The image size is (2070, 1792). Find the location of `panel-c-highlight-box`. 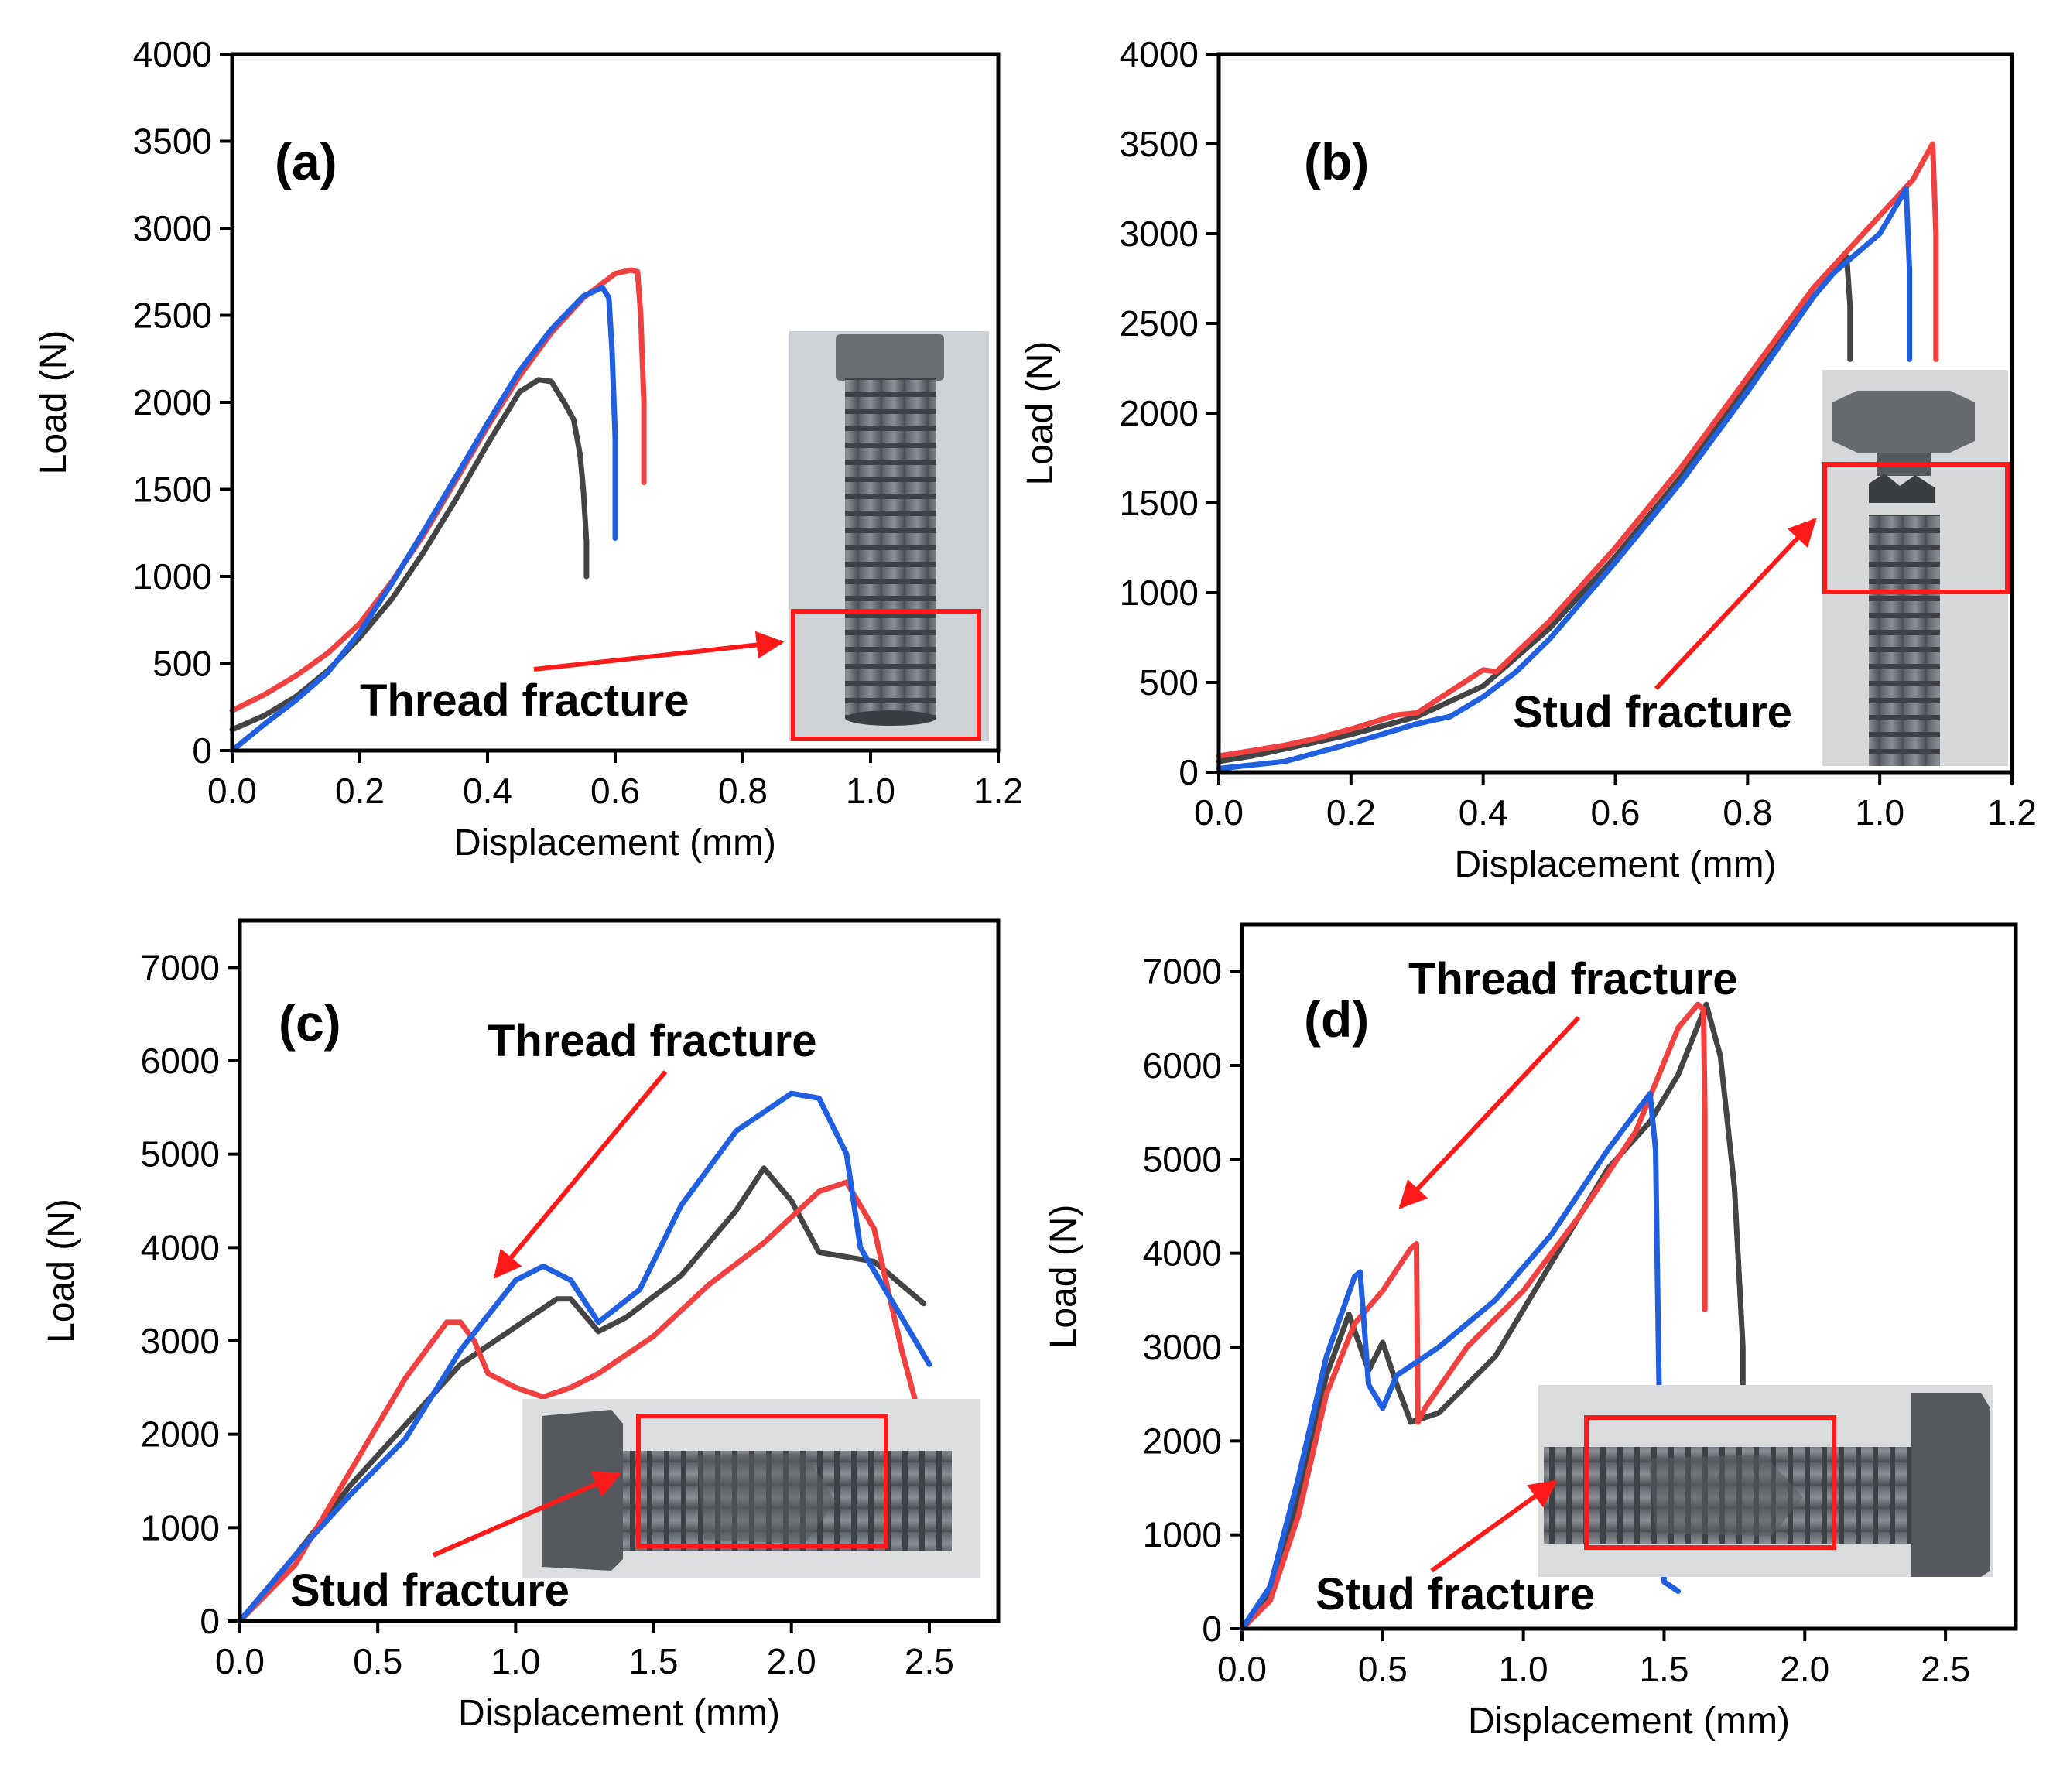

panel-c-highlight-box is located at coordinates (762, 1481).